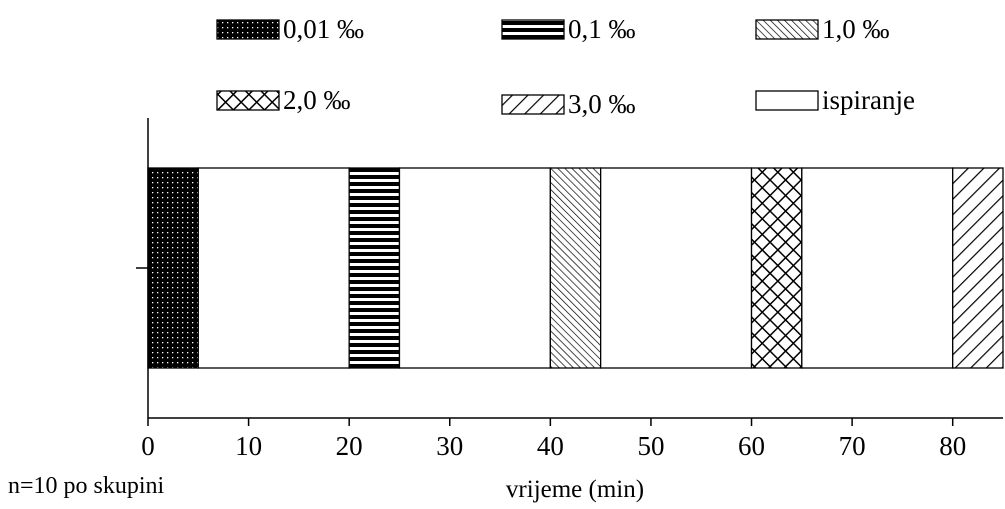 This screenshot has height=509, width=1005. What do you see at coordinates (86, 486) in the screenshot?
I see `sample-size-note: n=10 po skupini` at bounding box center [86, 486].